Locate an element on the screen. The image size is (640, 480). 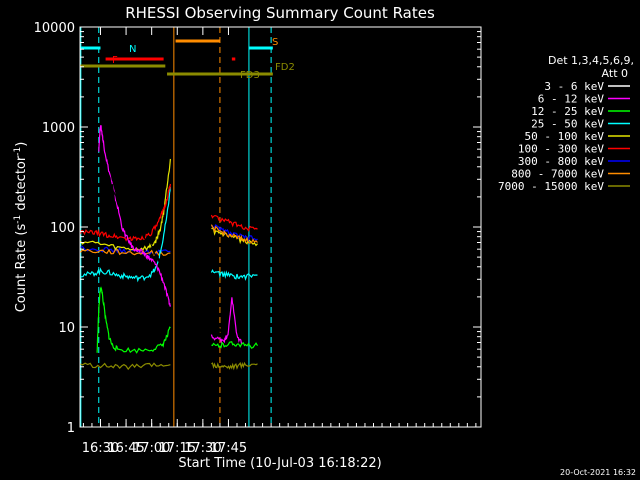
y-axis-label-part2: detector is located at coordinates (21, 185).